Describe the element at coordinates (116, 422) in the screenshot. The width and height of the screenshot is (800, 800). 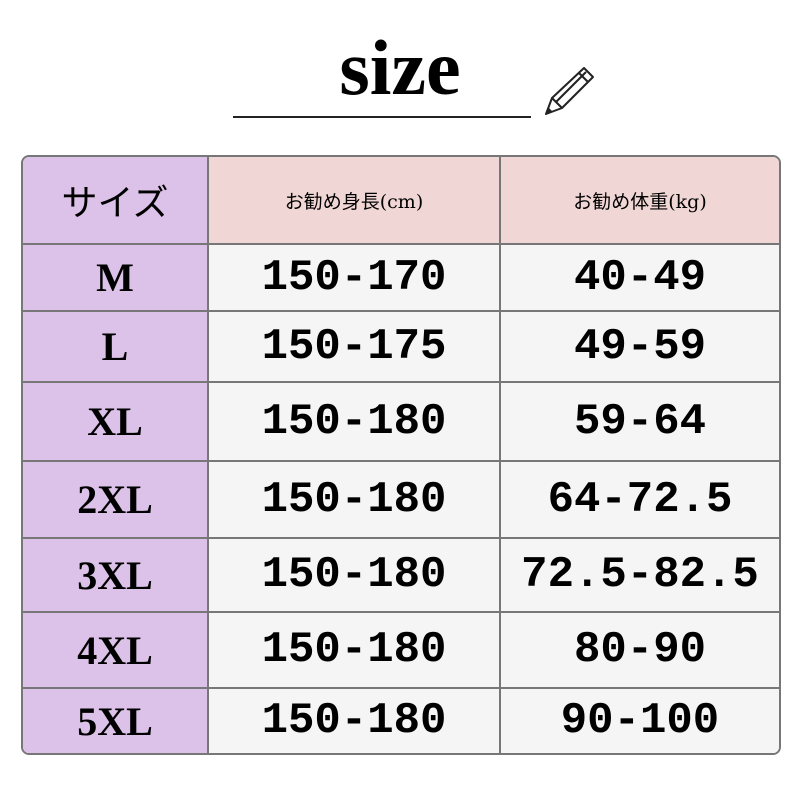
I see `cell-size: XL` at that location.